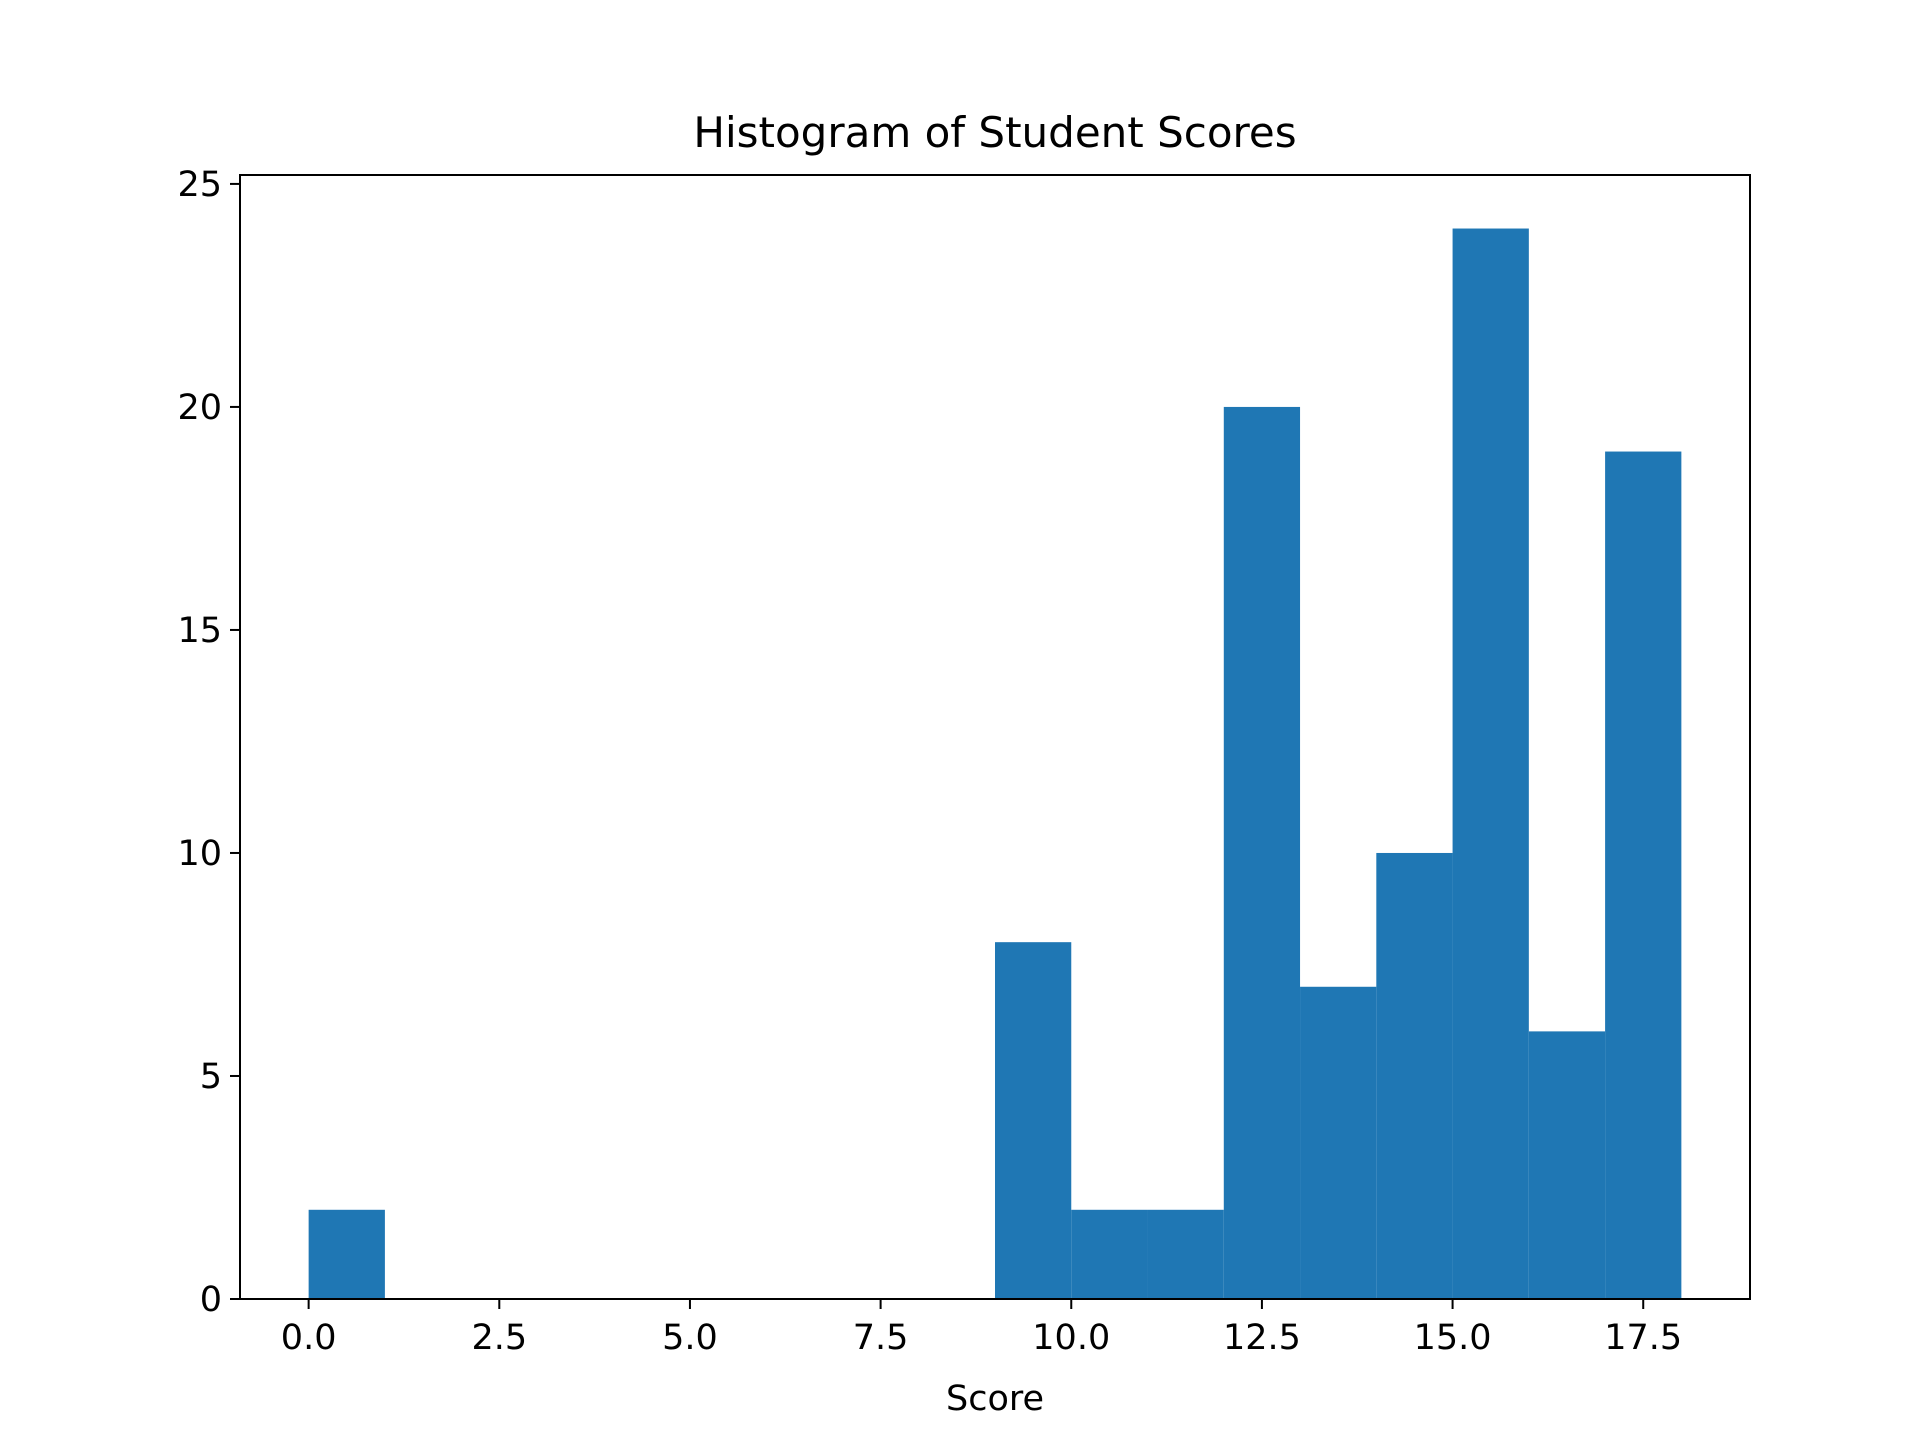  Describe the element at coordinates (211, 1300) in the screenshot. I see `y-tick-label-0: 0` at that location.